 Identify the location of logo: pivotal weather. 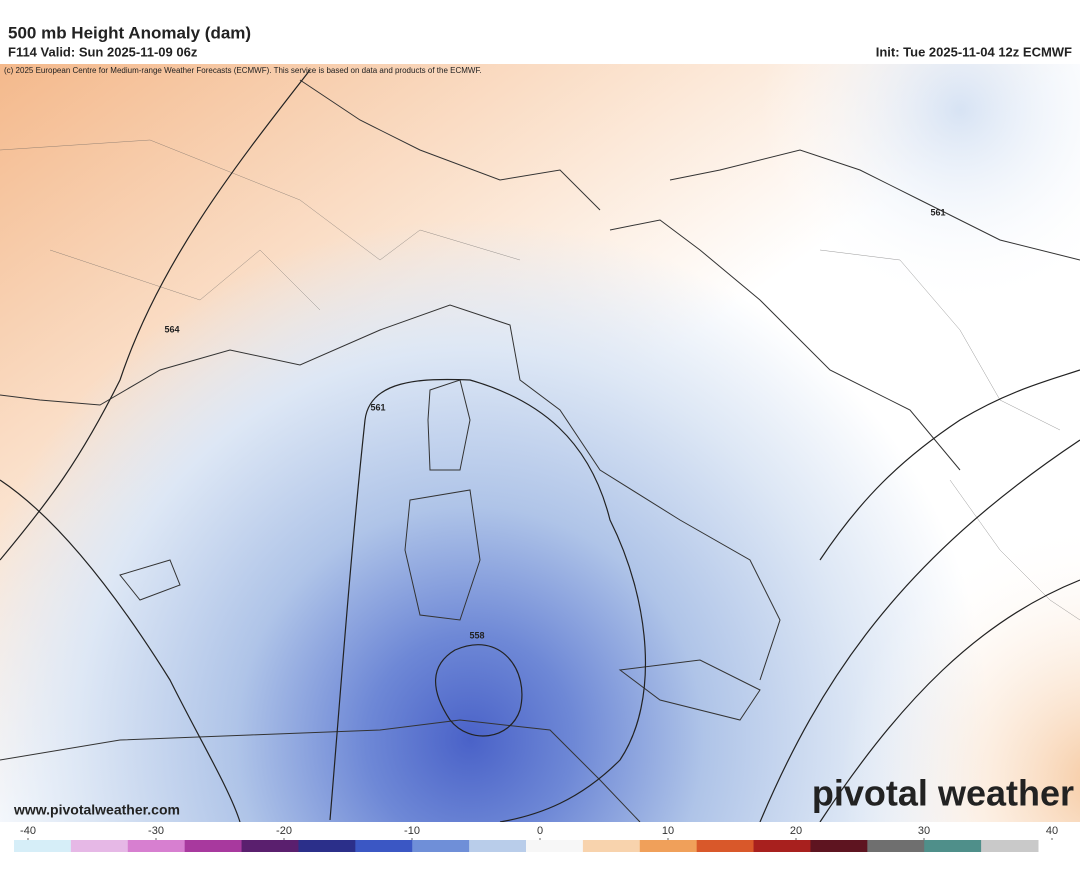
(943, 793).